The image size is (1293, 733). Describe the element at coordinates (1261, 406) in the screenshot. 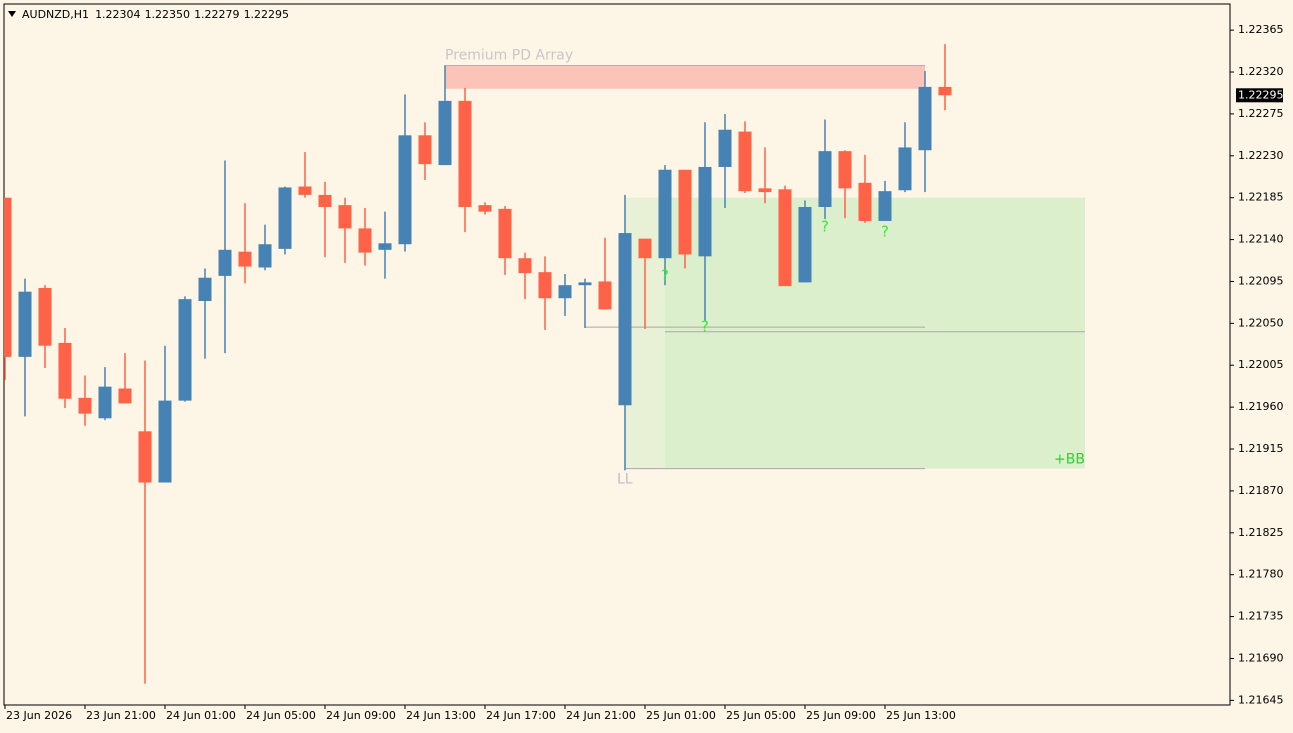

I see `y-tick-label: 1.21960` at that location.